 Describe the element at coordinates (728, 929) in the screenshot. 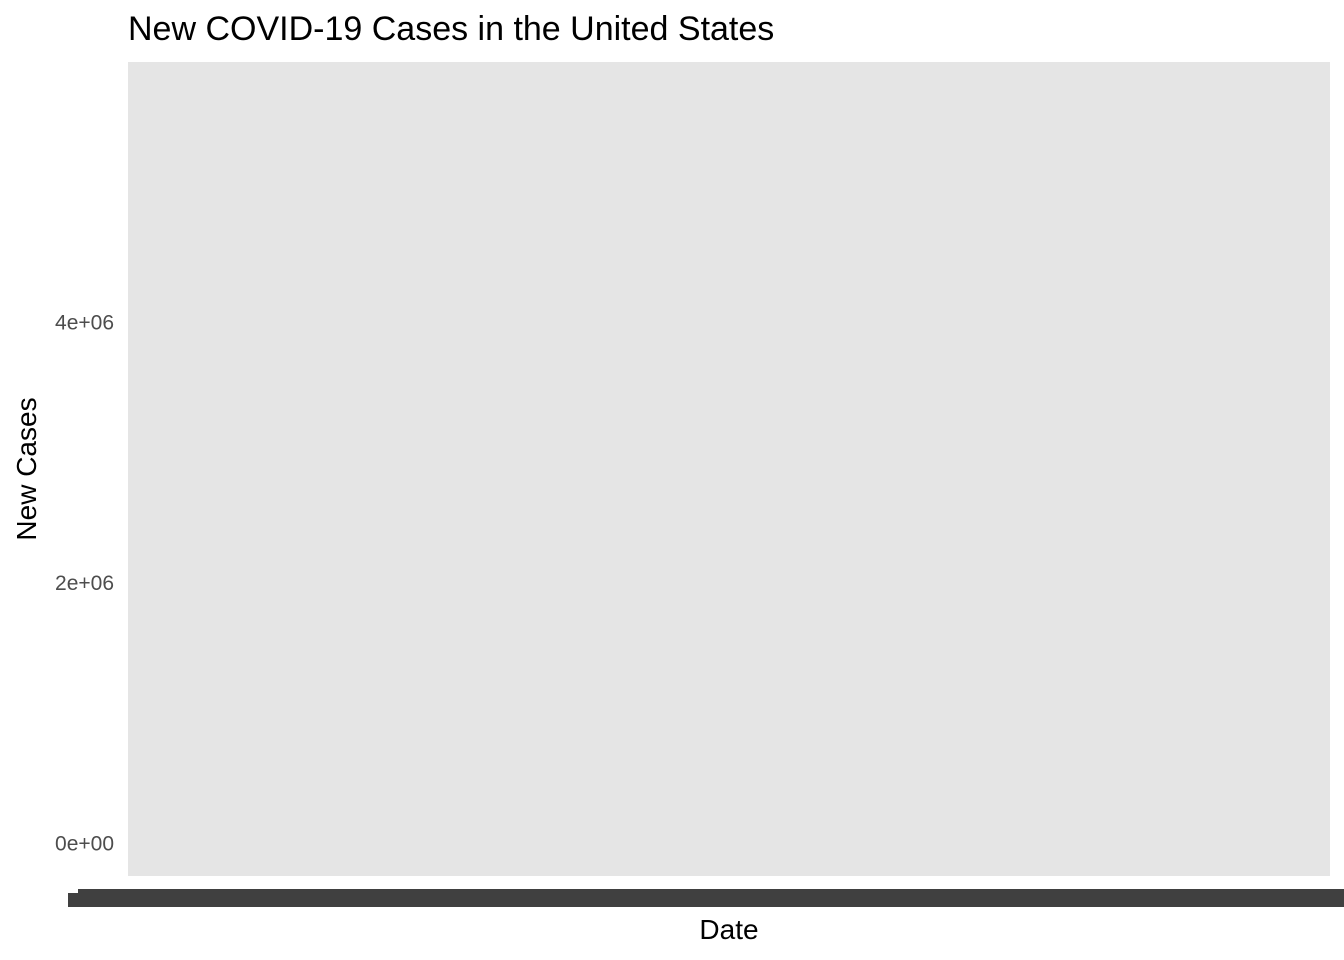

I see `x-axis-title: Date` at that location.